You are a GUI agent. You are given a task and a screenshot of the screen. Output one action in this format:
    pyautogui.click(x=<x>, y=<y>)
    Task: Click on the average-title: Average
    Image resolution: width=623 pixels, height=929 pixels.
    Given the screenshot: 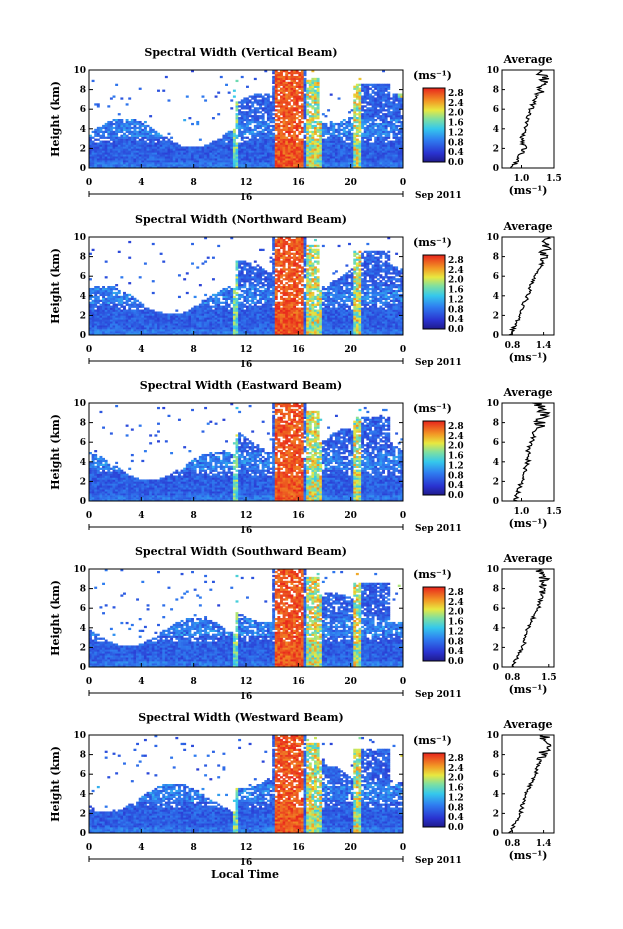 What is the action you would take?
    pyautogui.click(x=527, y=59)
    